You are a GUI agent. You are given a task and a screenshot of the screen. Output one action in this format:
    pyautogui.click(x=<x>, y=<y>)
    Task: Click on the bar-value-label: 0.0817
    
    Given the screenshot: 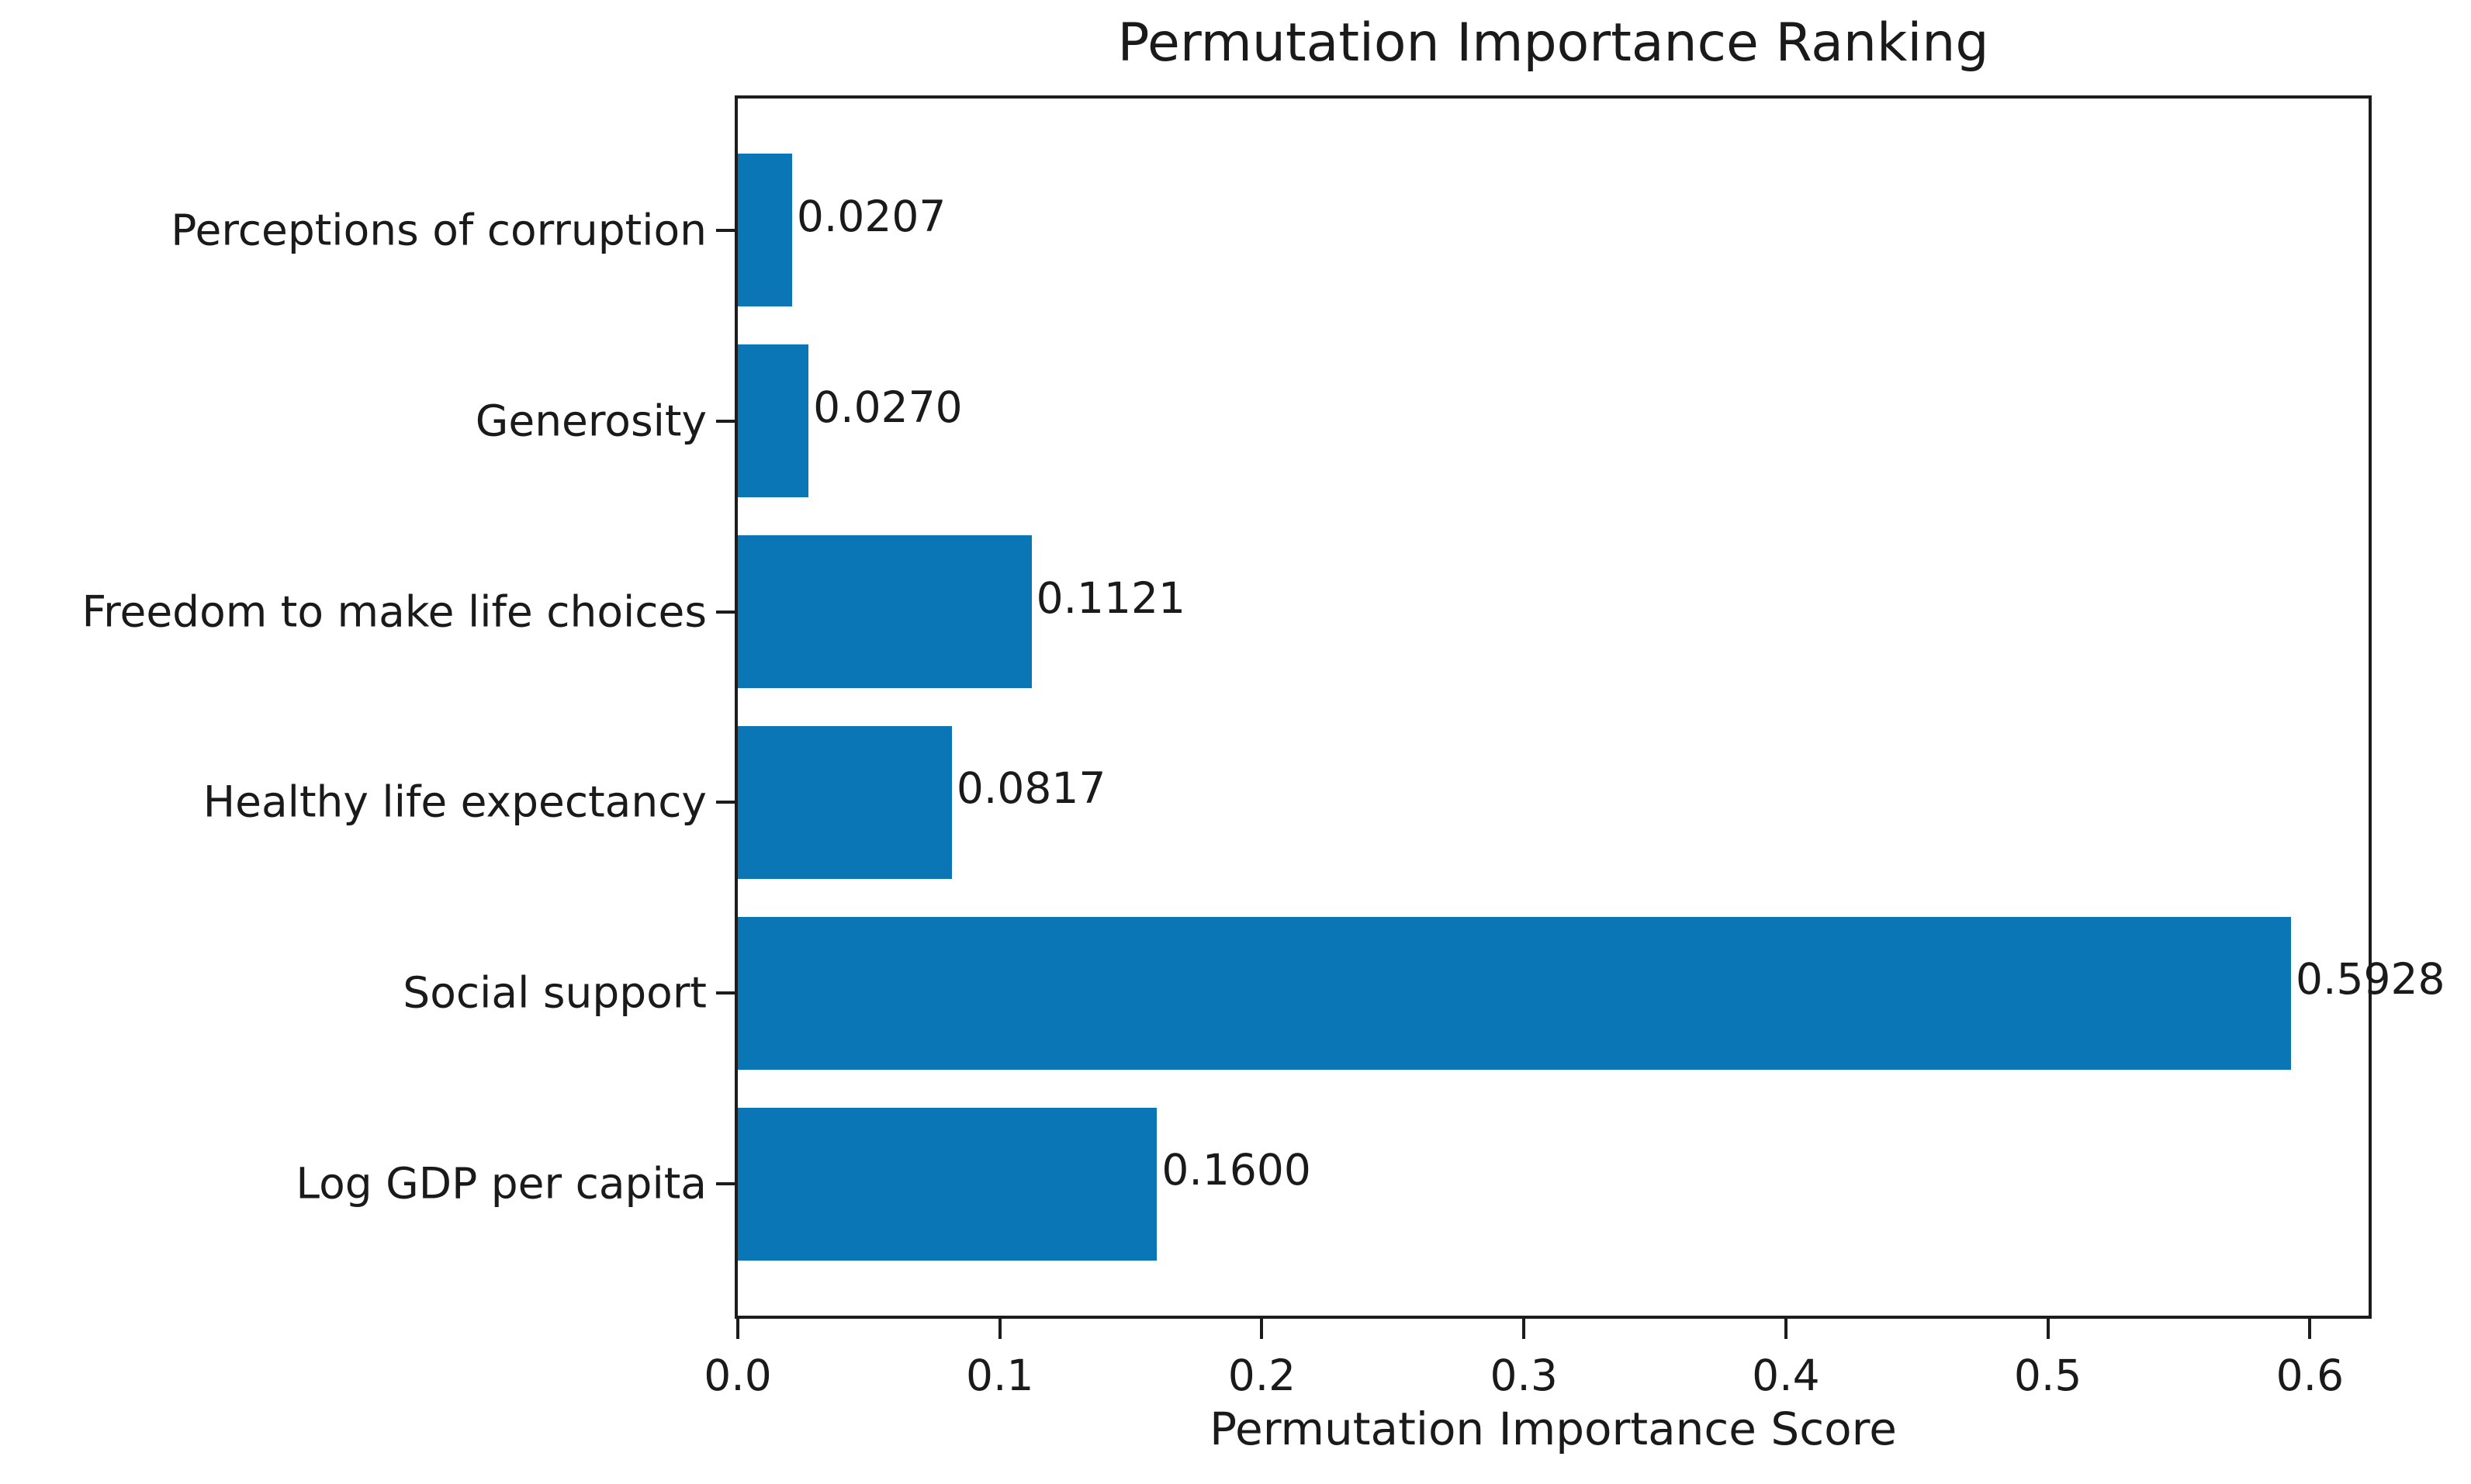 What is the action you would take?
    pyautogui.click(x=1031, y=788)
    